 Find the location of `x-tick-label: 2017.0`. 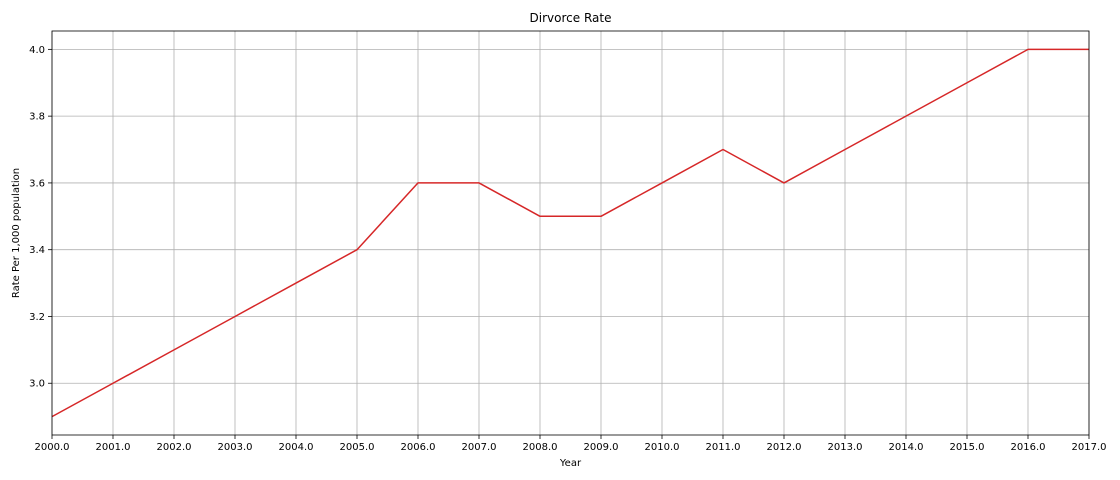

x-tick-label: 2017.0 is located at coordinates (1089, 447).